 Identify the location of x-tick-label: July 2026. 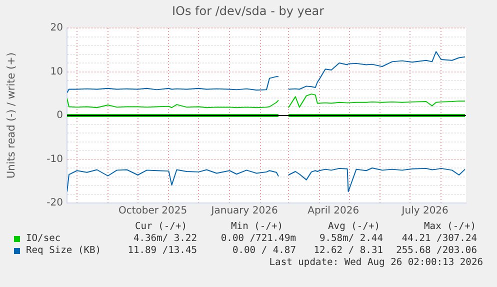
(424, 211).